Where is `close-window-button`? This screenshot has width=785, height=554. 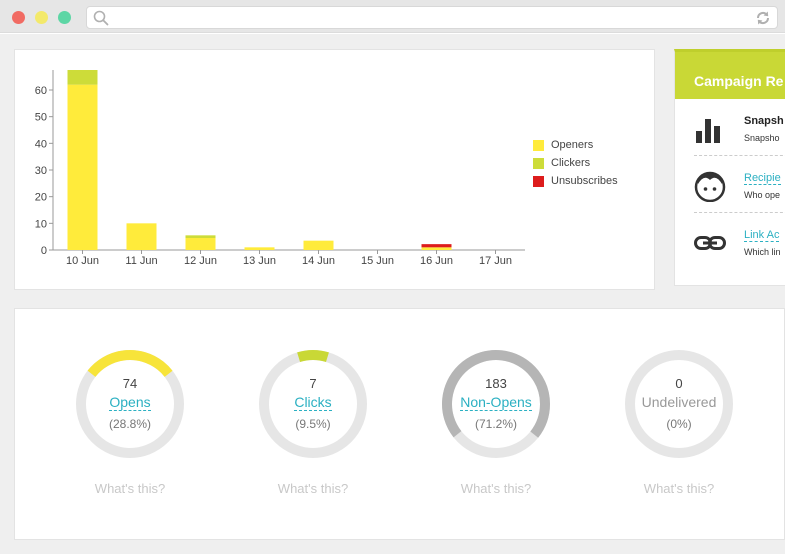
close-window-button is located at coordinates (18, 17).